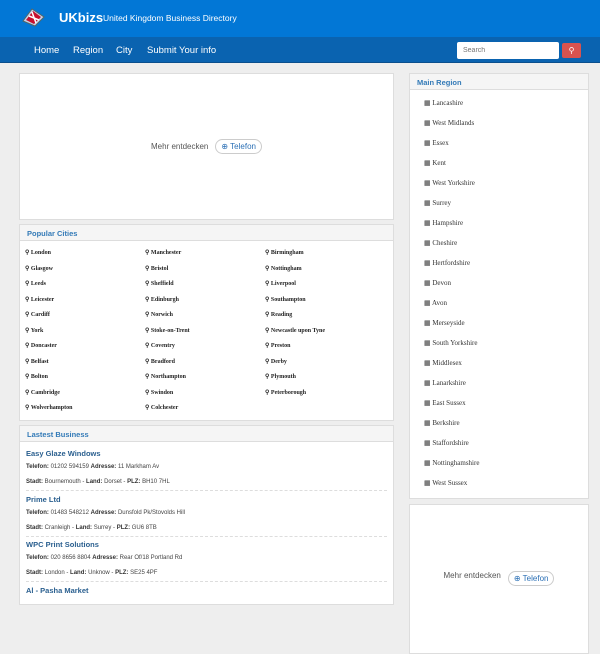 This screenshot has width=600, height=654. I want to click on city-link: ⚲ Sheffield, so click(159, 283).